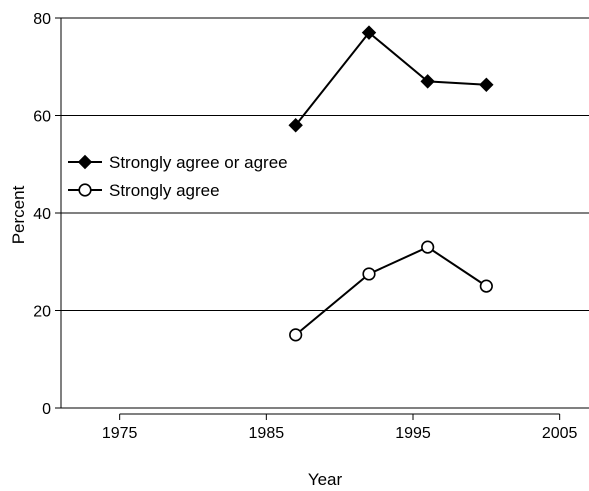 Image resolution: width=589 pixels, height=491 pixels. Describe the element at coordinates (42, 117) in the screenshot. I see `y-tick-label: 60` at that location.